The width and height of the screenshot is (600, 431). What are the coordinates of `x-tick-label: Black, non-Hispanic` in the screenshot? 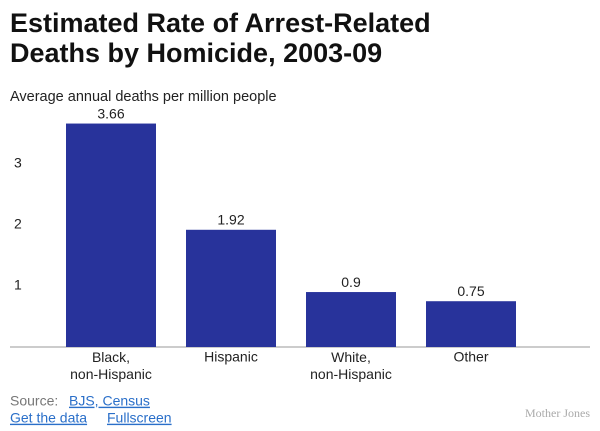 It's located at (111, 365).